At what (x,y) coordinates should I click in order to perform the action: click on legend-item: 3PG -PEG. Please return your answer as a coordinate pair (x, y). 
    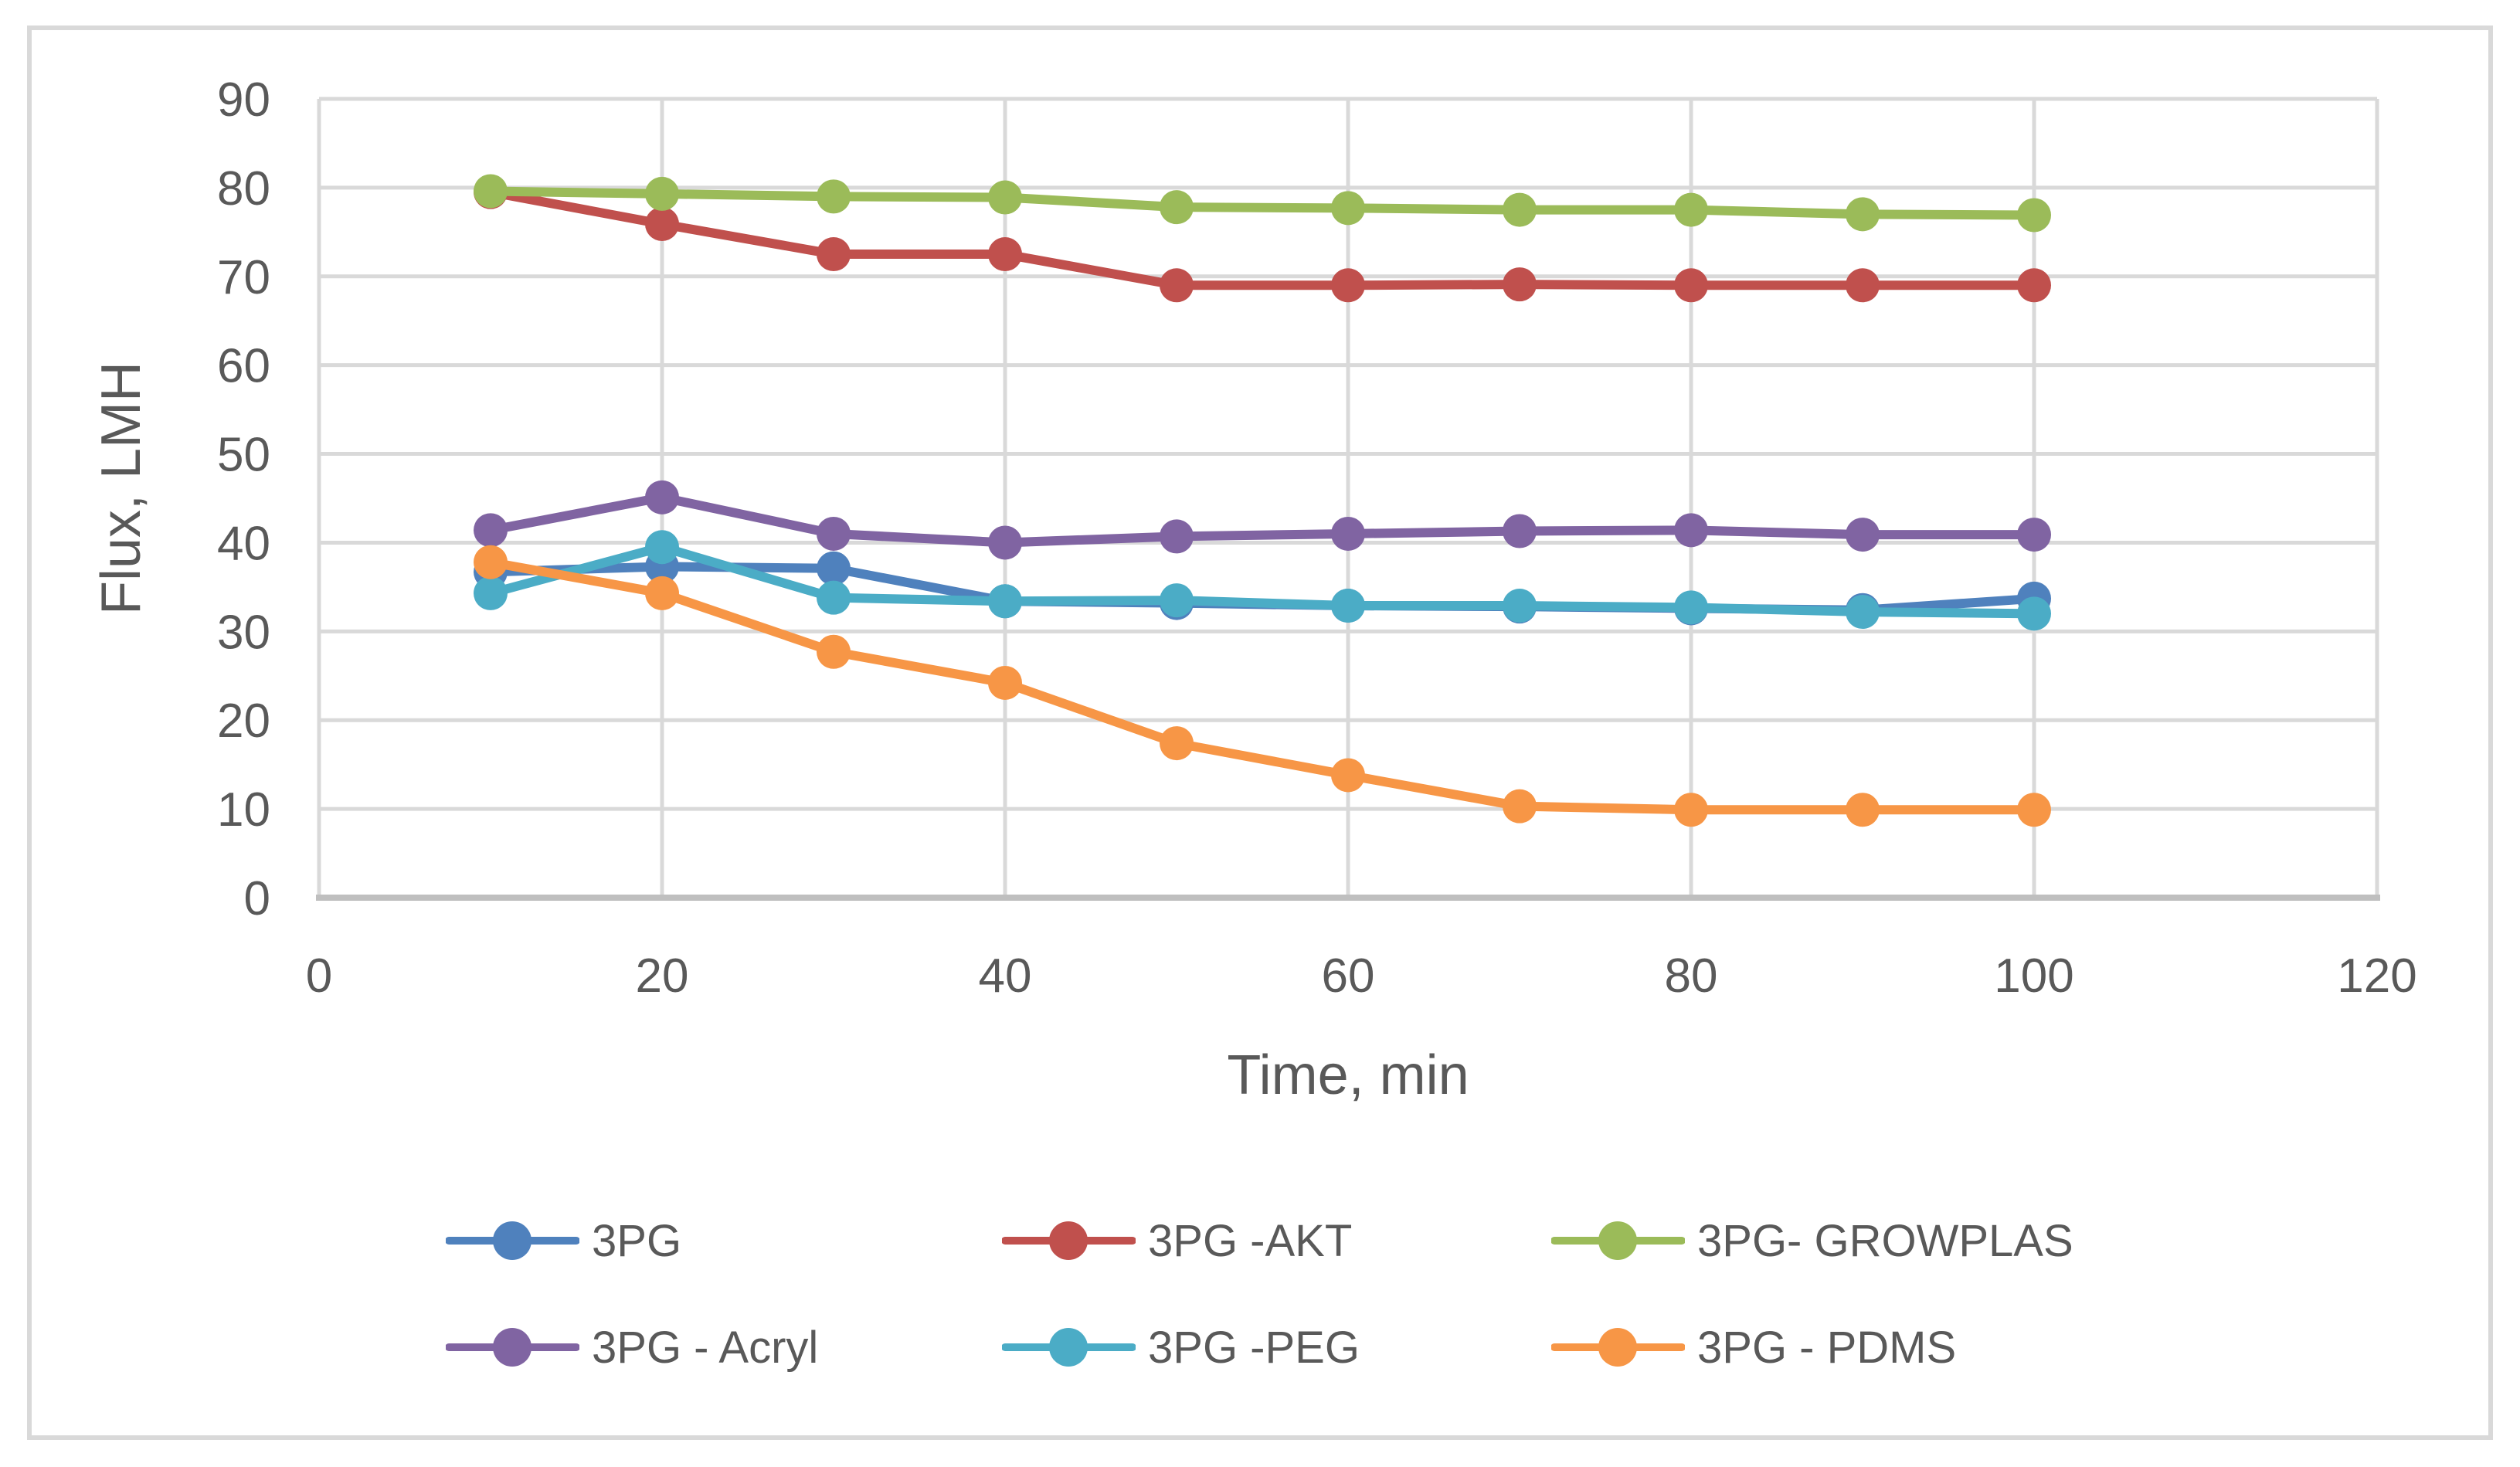
    Looking at the image, I should click on (1181, 1347).